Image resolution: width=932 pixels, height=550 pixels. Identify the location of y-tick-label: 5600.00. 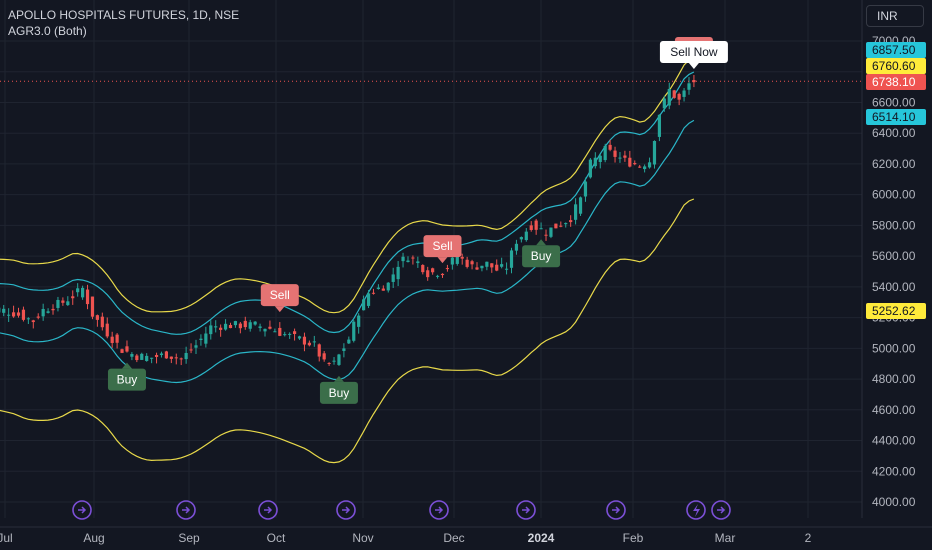
(894, 256).